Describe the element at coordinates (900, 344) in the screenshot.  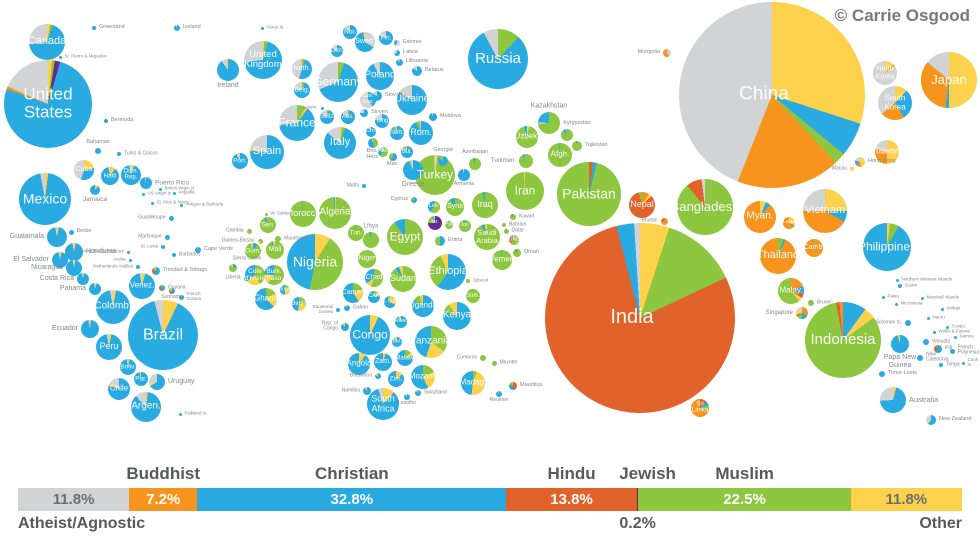
I see `pie-papa-new-guinea` at that location.